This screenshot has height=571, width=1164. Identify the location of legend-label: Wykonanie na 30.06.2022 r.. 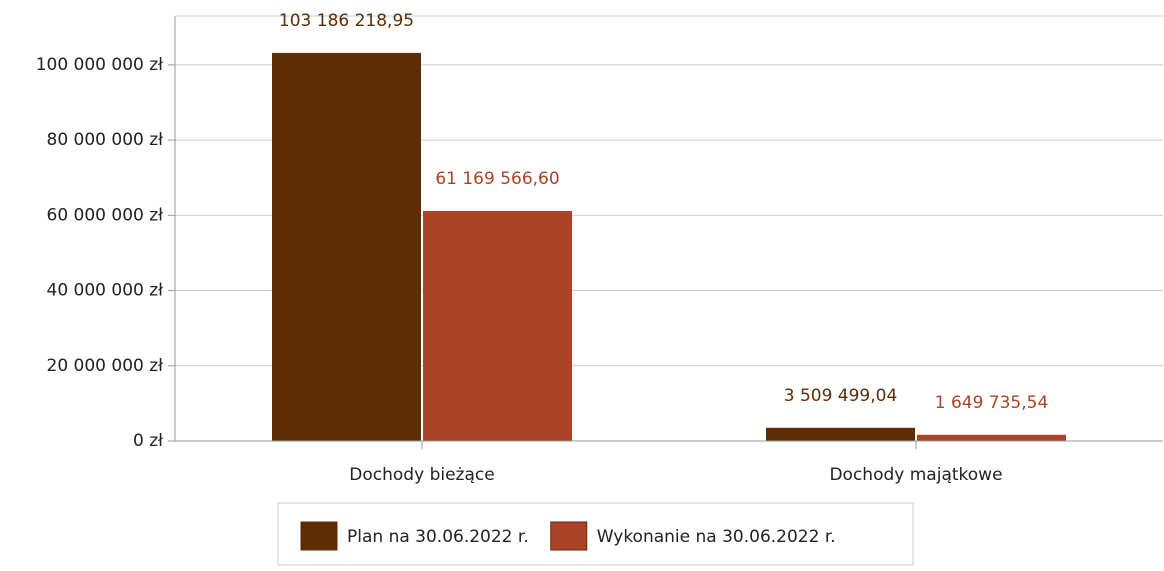
(716, 537).